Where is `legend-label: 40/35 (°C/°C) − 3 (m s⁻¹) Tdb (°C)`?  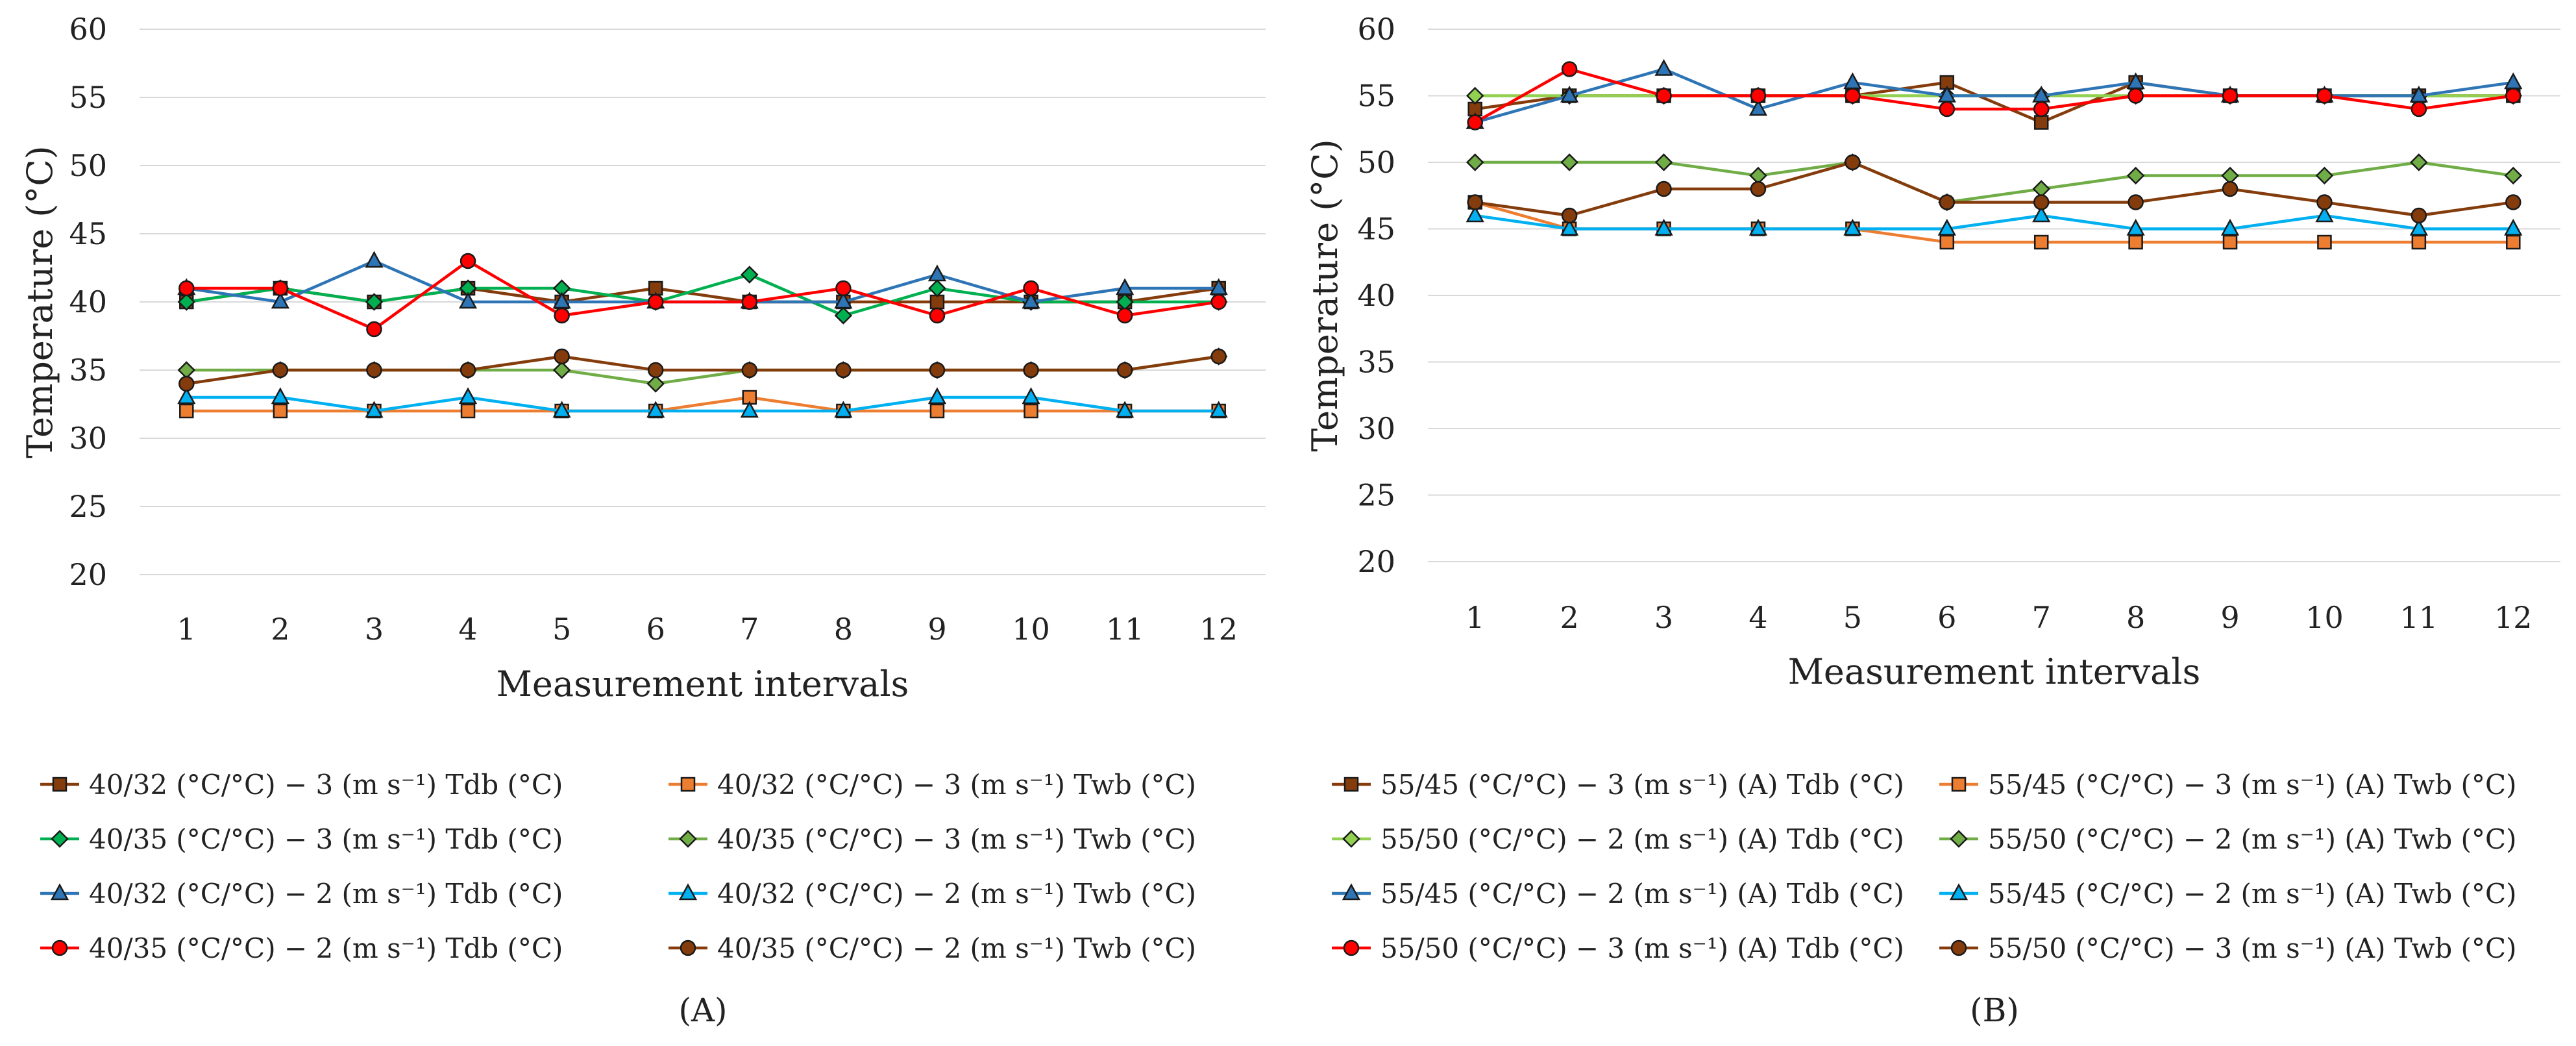
legend-label: 40/35 (°C/°C) − 3 (m s⁻¹) Tdb (°C) is located at coordinates (326, 839).